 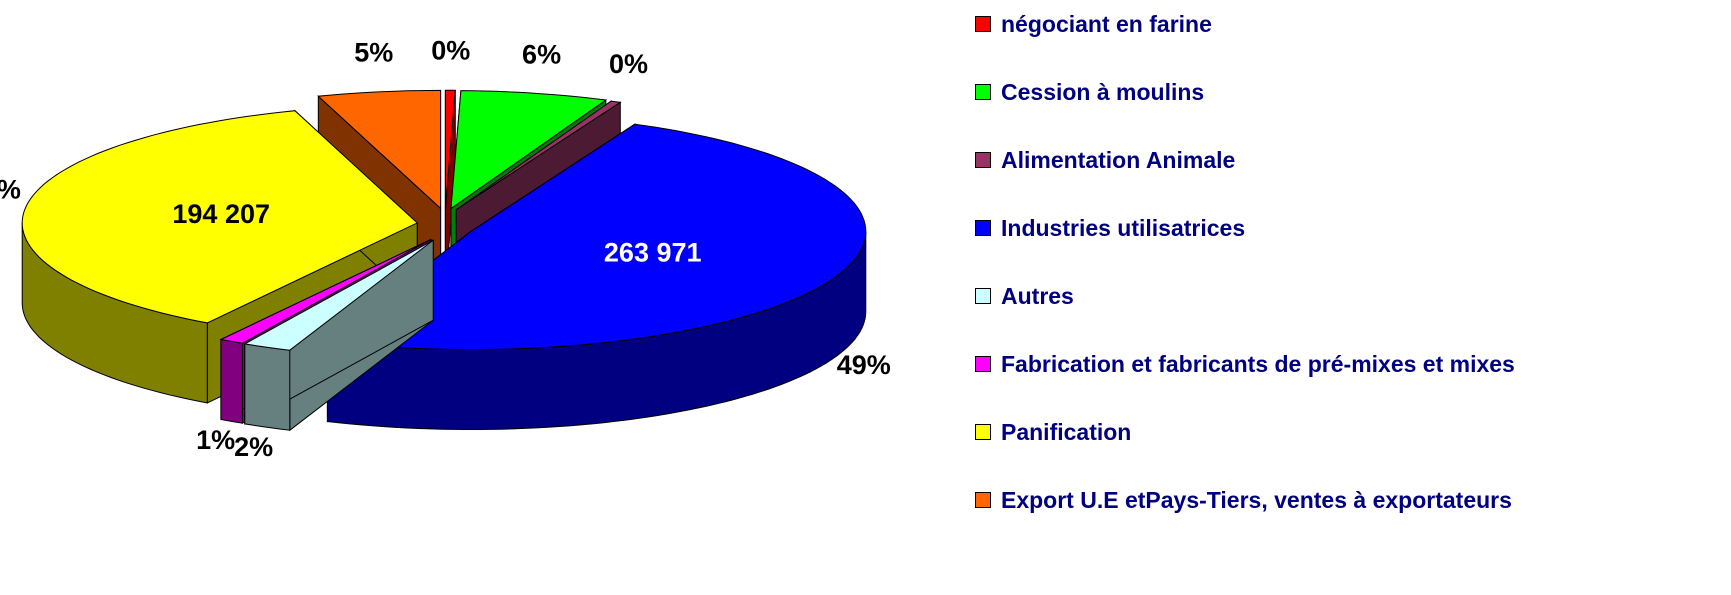 What do you see at coordinates (653, 253) in the screenshot?
I see `inner-label: 263 971` at bounding box center [653, 253].